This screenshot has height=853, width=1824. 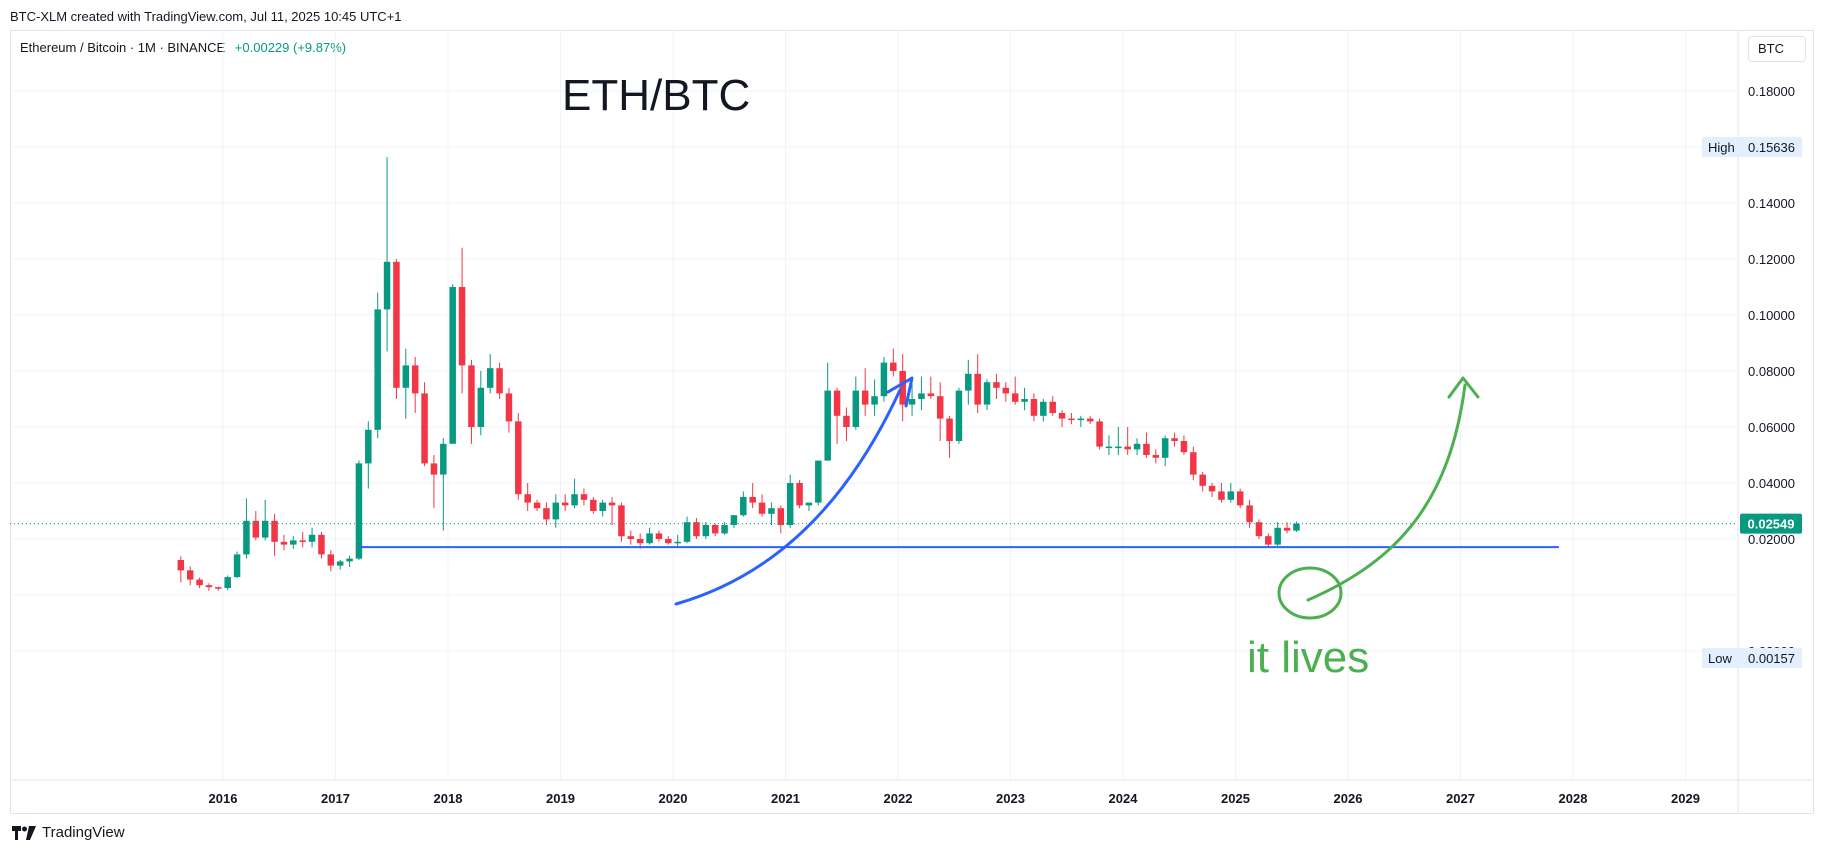 I want to click on low-value: 0.00157, so click(x=1771, y=658).